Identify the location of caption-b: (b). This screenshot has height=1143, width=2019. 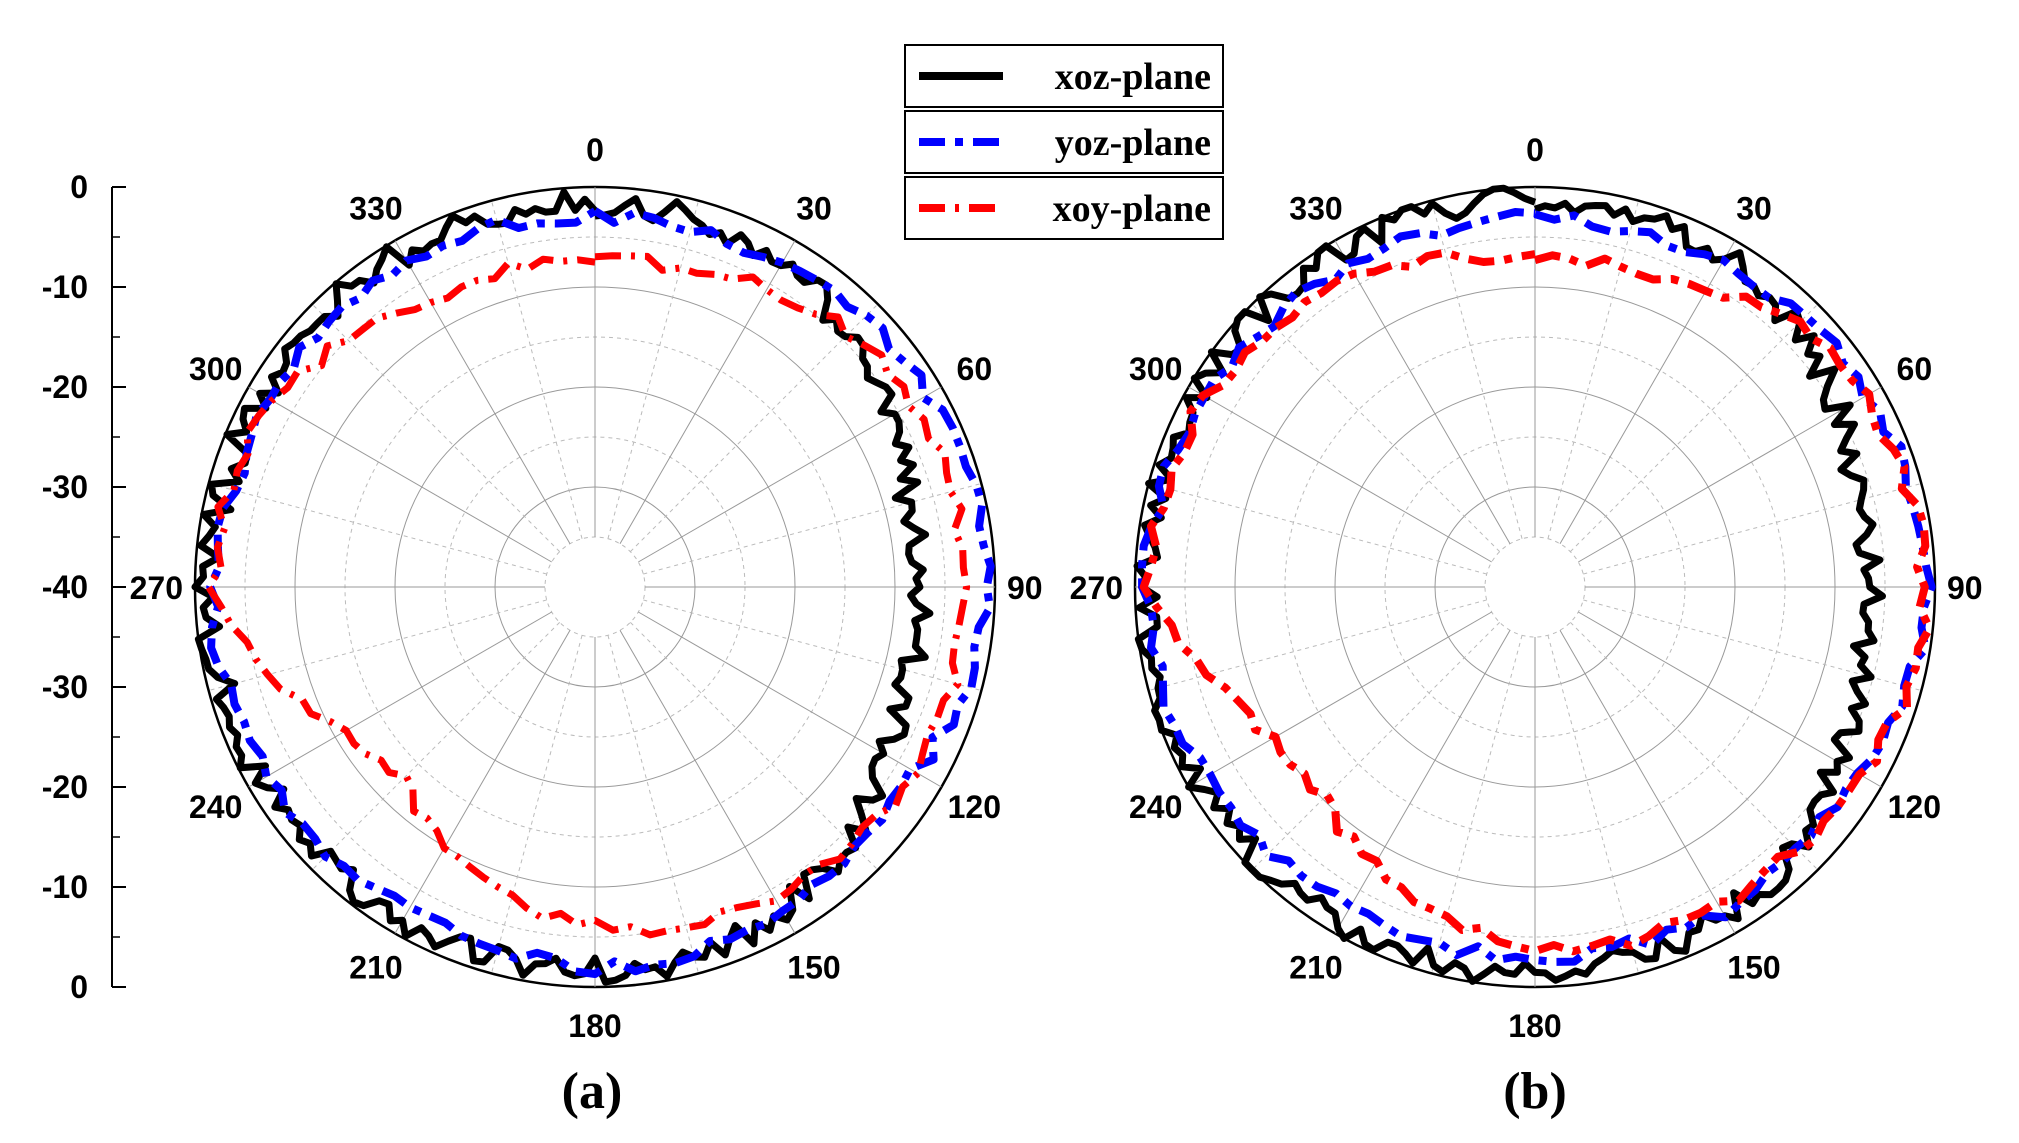
(1535, 1091).